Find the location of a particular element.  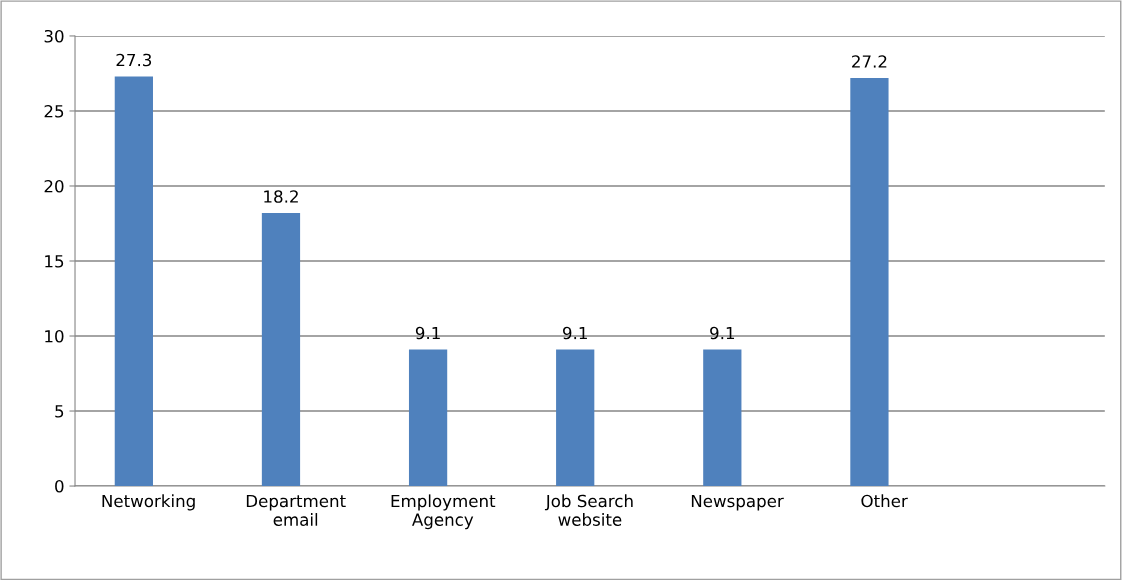

y-tick-label: 20 is located at coordinates (54, 186).